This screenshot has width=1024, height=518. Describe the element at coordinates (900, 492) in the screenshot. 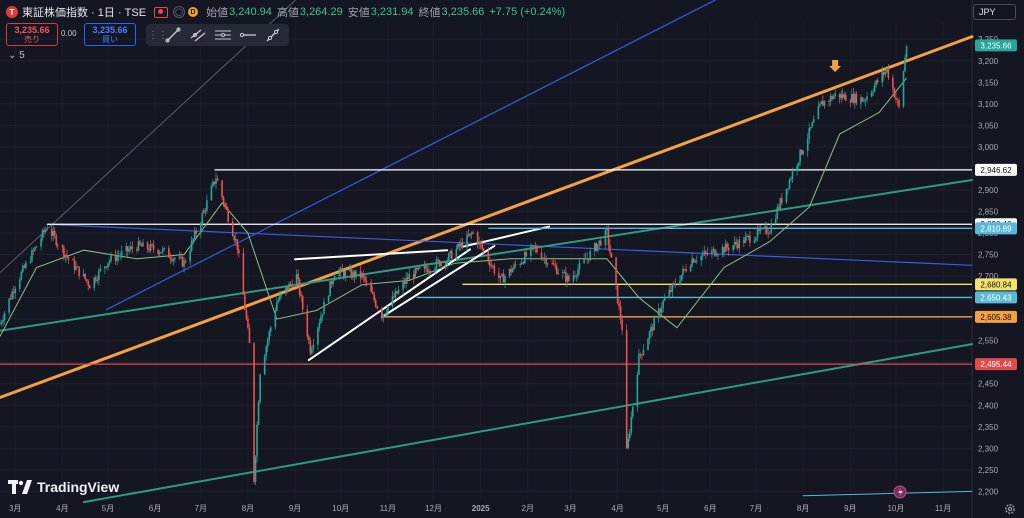

I see `lightning-bolt-icon` at that location.